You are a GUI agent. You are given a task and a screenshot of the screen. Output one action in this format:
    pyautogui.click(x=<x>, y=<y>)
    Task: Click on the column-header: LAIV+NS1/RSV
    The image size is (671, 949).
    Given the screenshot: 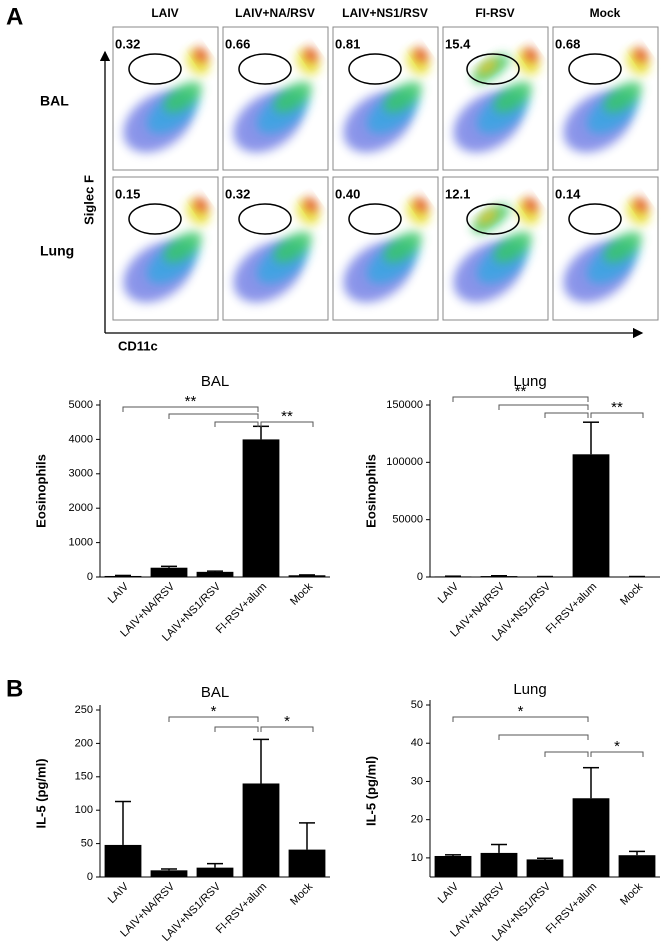 What is the action you would take?
    pyautogui.click(x=385, y=13)
    